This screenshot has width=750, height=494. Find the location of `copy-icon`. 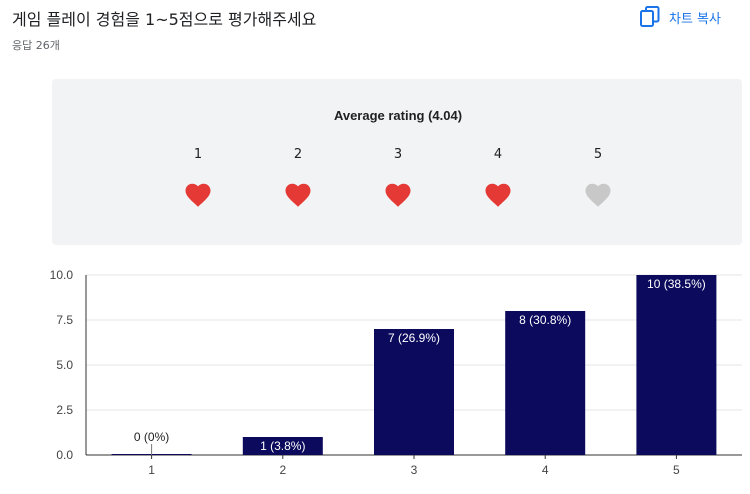

copy-icon is located at coordinates (650, 17).